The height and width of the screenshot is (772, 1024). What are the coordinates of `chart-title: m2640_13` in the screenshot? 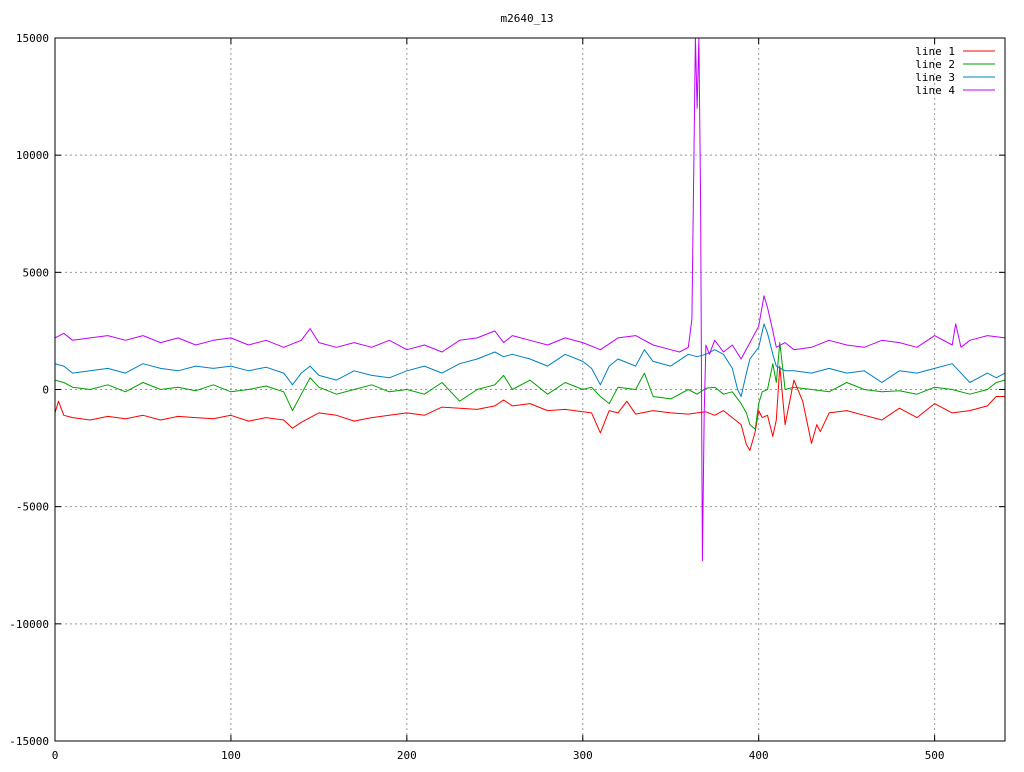 It's located at (527, 18).